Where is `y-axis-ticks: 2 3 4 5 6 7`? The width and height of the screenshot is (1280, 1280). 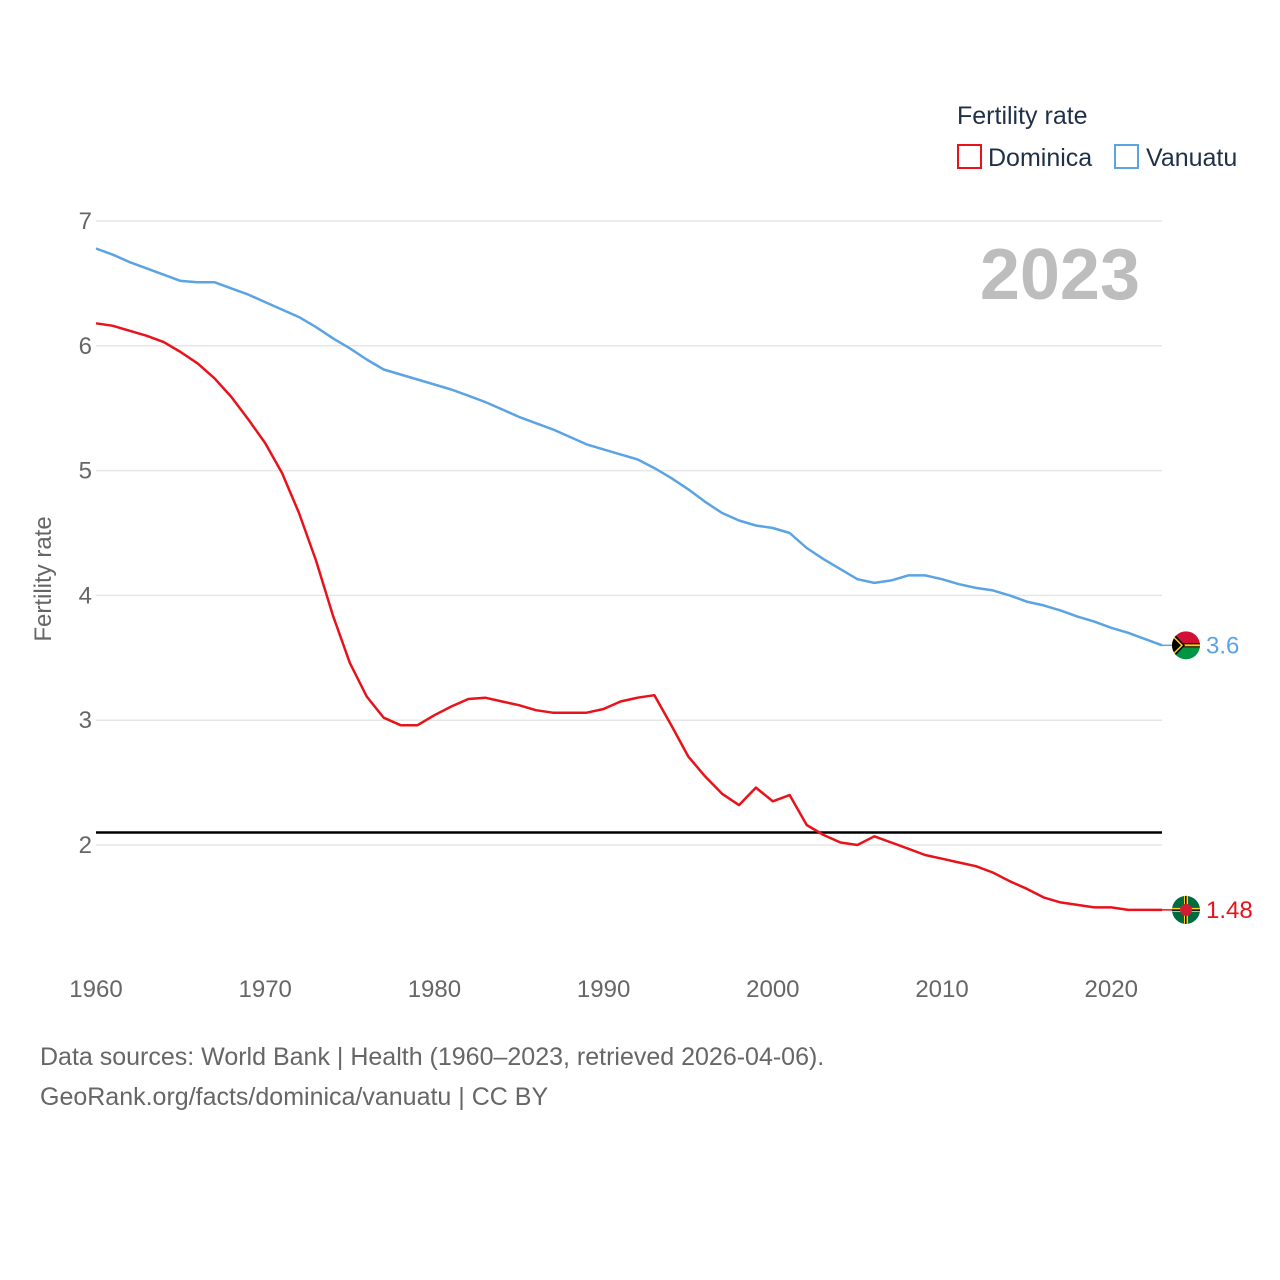
y-axis-ticks: 2 3 4 5 6 7 is located at coordinates (85, 533).